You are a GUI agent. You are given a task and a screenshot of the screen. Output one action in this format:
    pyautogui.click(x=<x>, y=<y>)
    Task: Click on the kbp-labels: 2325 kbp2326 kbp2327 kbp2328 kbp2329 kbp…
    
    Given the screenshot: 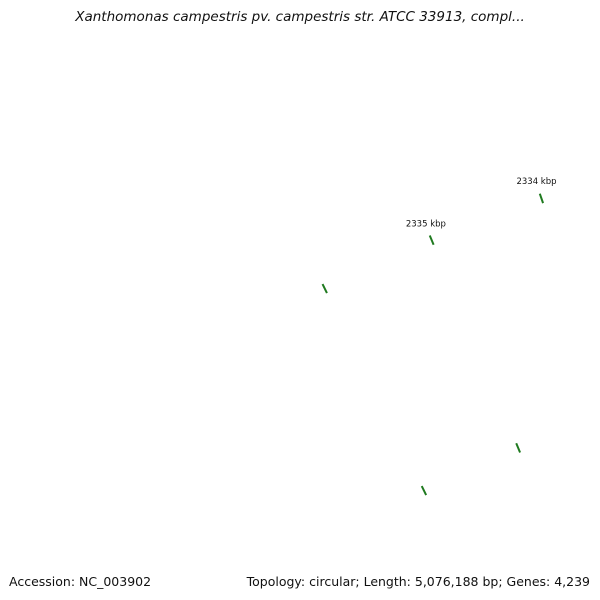 What is the action you would take?
    pyautogui.click(x=481, y=203)
    